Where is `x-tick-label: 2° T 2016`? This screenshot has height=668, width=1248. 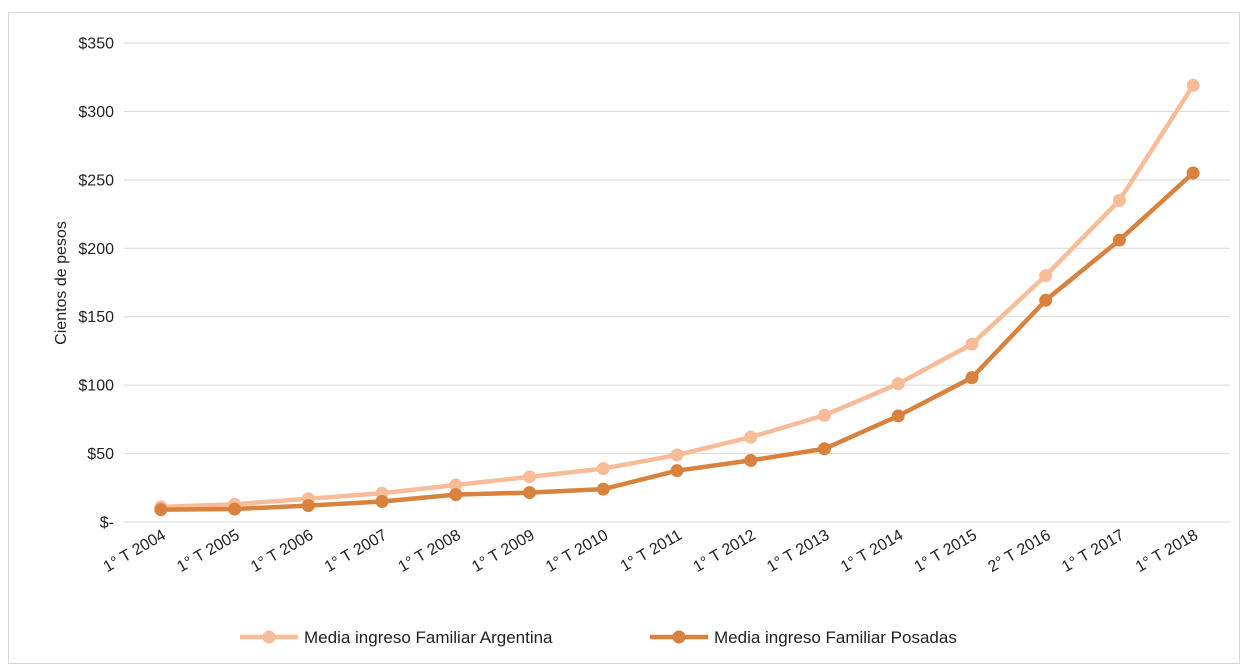 x-tick-label: 2° T 2016 is located at coordinates (1019, 551).